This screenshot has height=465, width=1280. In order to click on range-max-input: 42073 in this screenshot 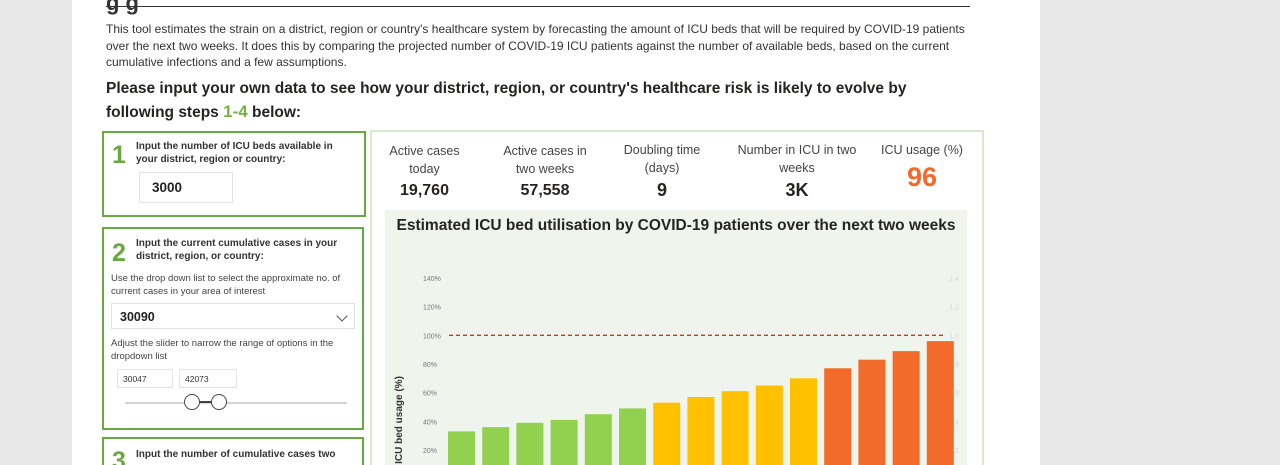, I will do `click(208, 378)`.